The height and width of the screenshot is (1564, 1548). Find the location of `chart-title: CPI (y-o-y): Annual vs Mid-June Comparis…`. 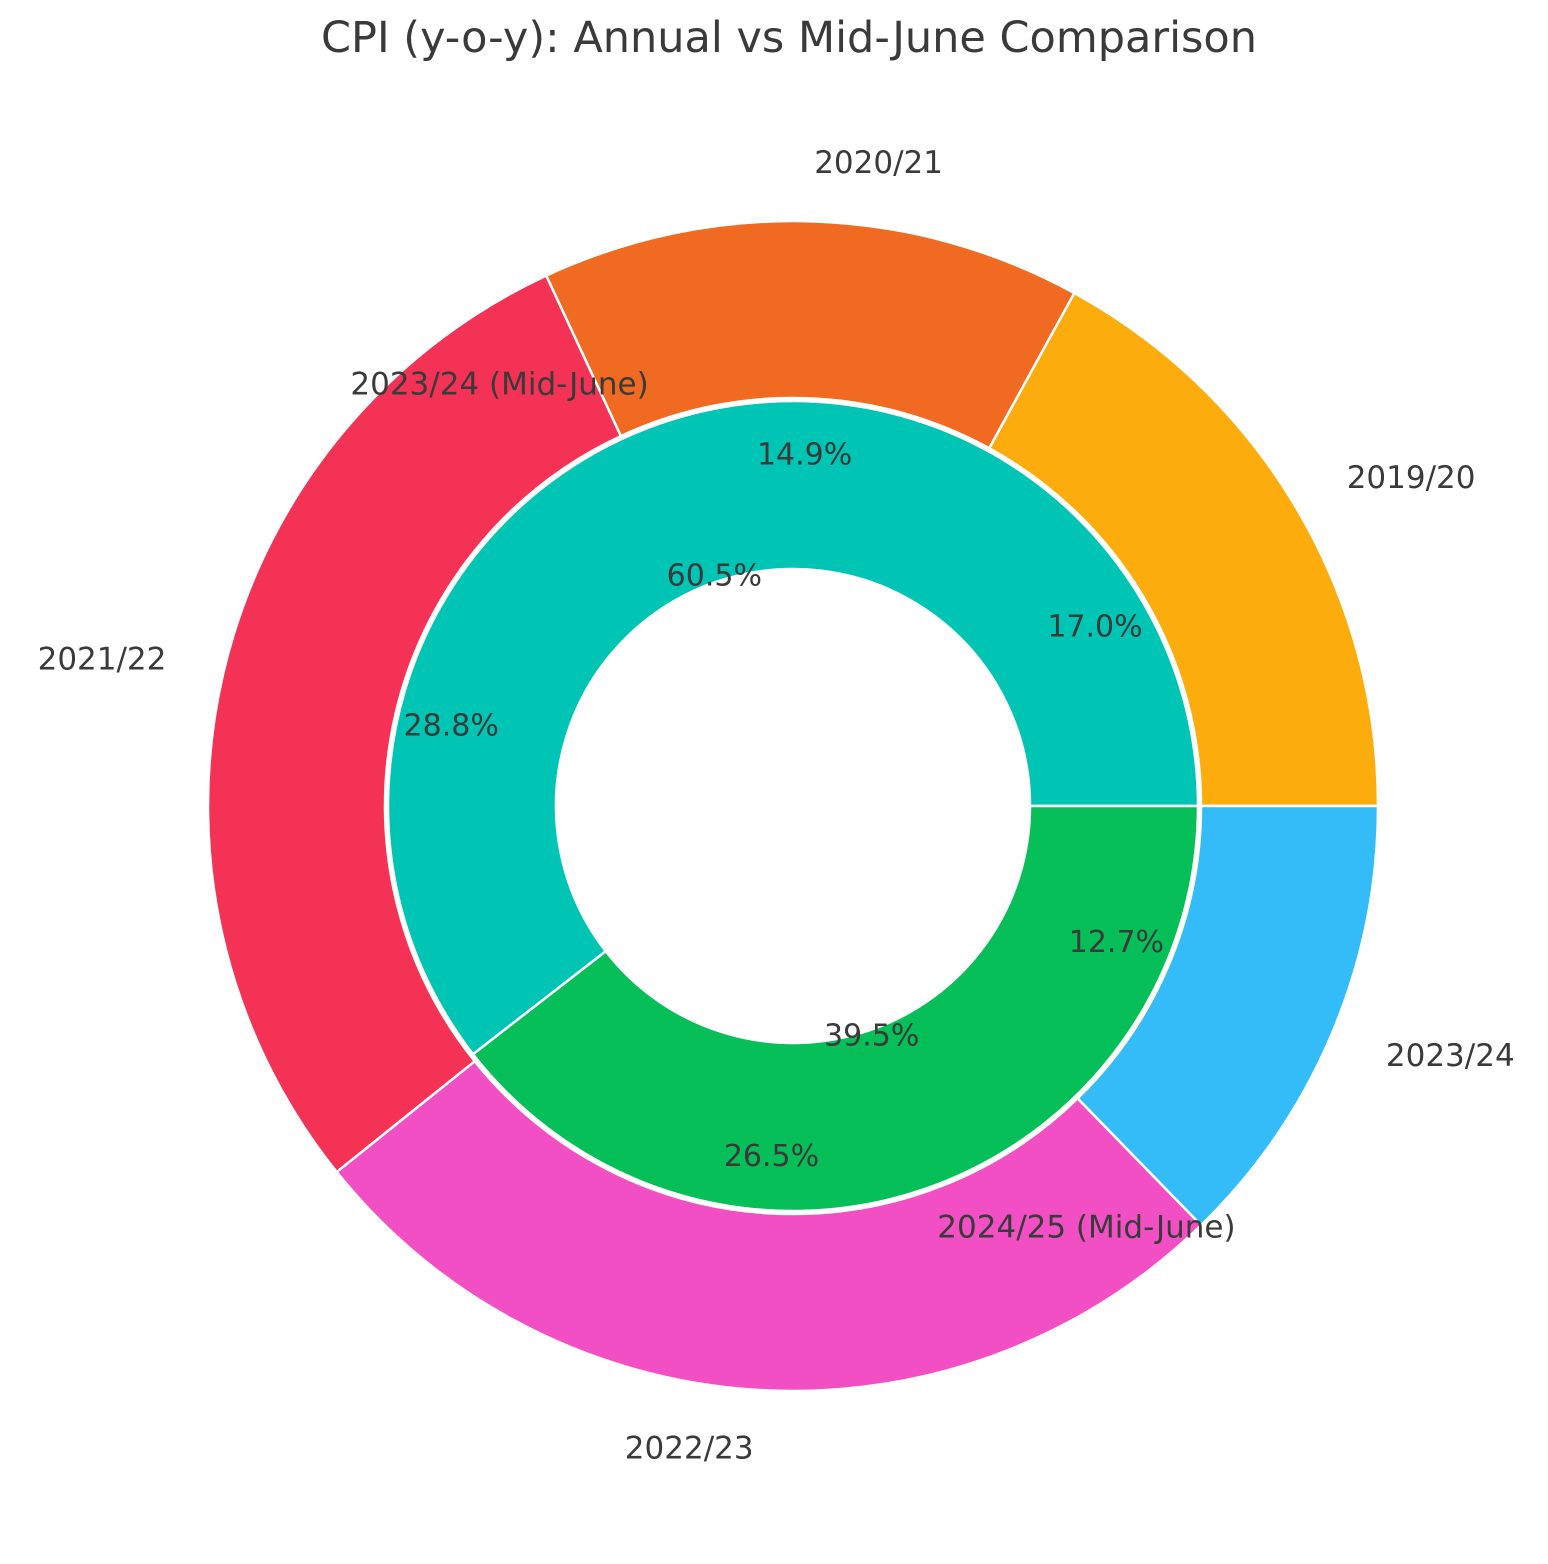

chart-title: CPI (y-o-y): Annual vs Mid-June Comparis… is located at coordinates (789, 38).